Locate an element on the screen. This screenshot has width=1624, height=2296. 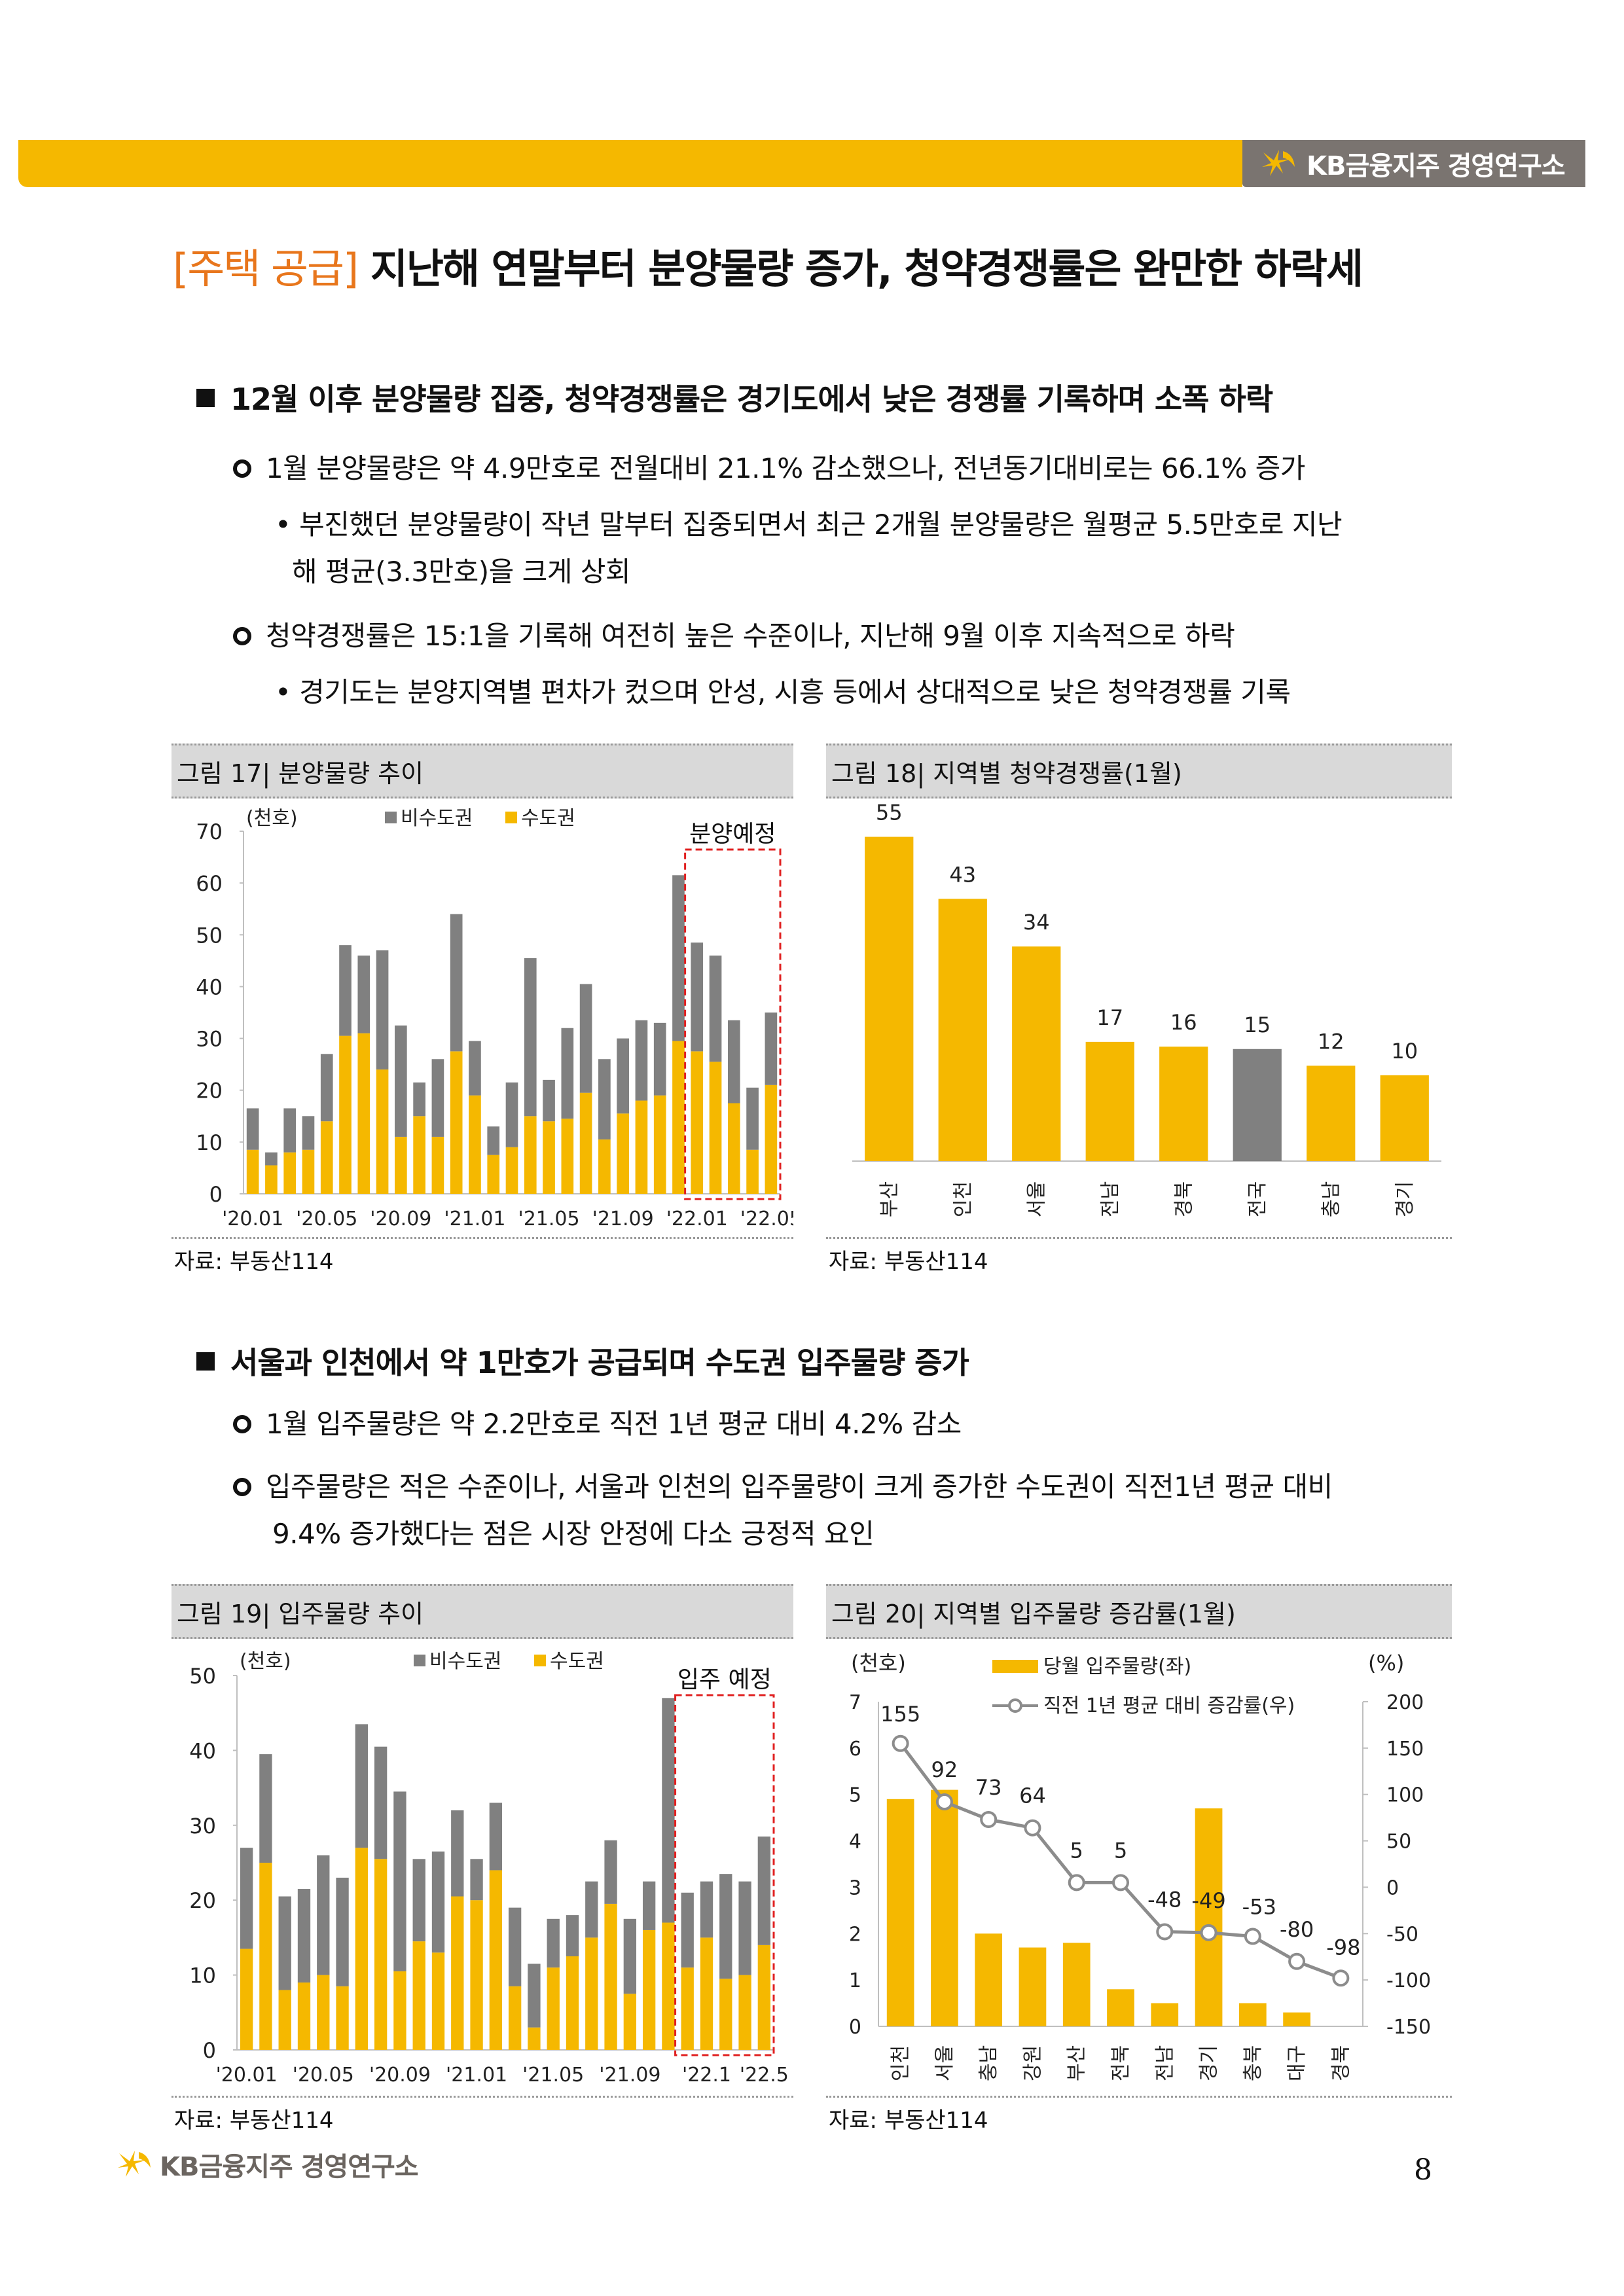
bar-서울 is located at coordinates (945, 1907).